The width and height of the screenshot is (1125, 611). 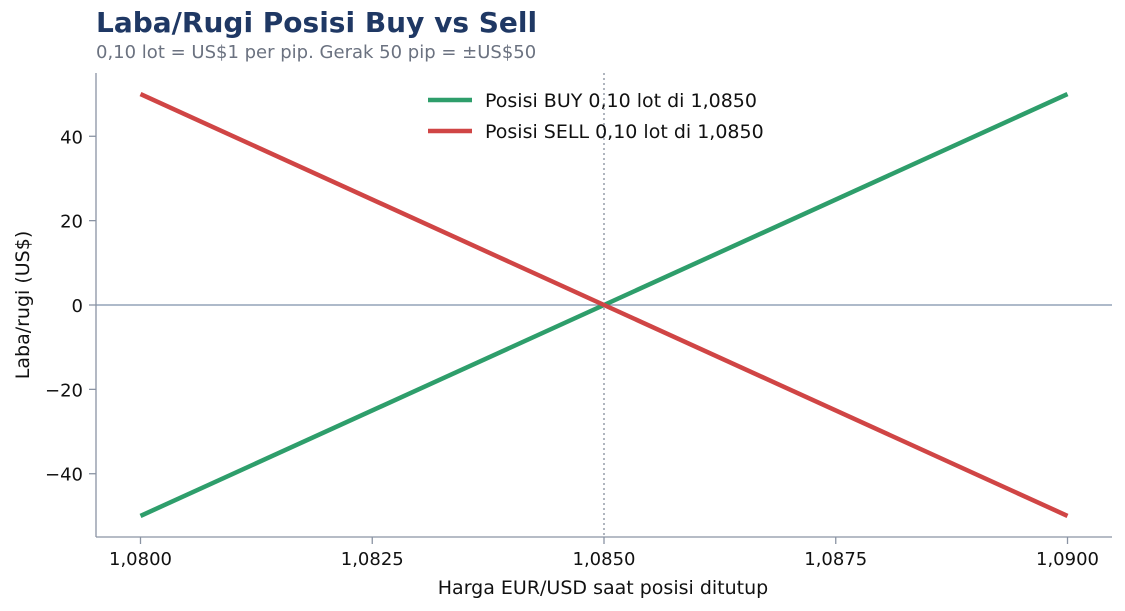 What do you see at coordinates (71, 222) in the screenshot?
I see `y-tick-label: 20` at bounding box center [71, 222].